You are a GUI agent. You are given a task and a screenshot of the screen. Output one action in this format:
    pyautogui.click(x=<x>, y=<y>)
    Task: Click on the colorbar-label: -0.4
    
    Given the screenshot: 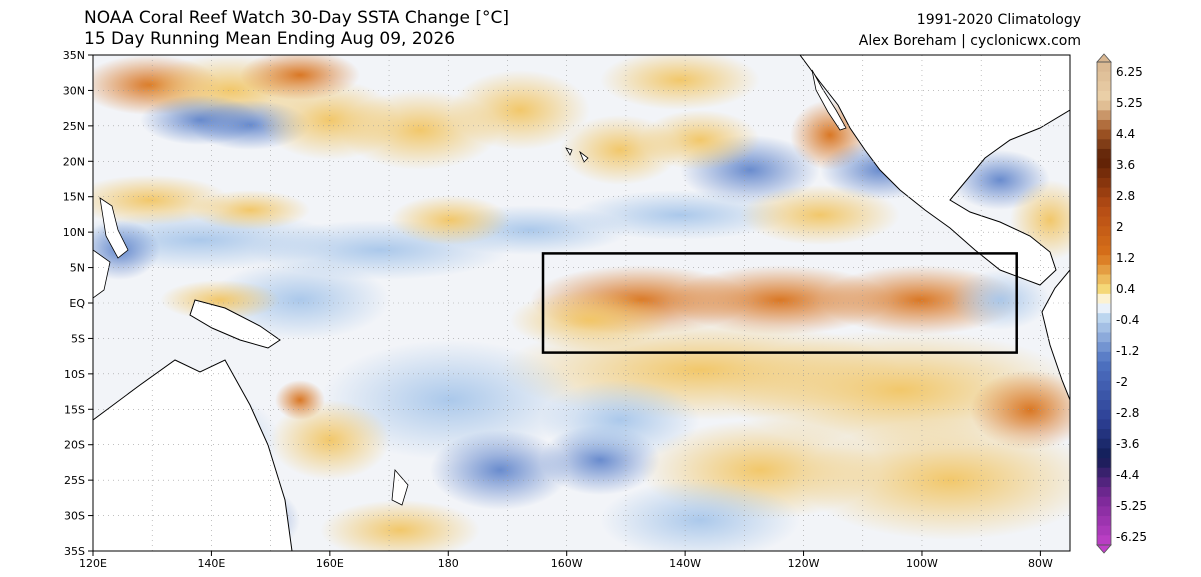 What is the action you would take?
    pyautogui.click(x=1127, y=320)
    